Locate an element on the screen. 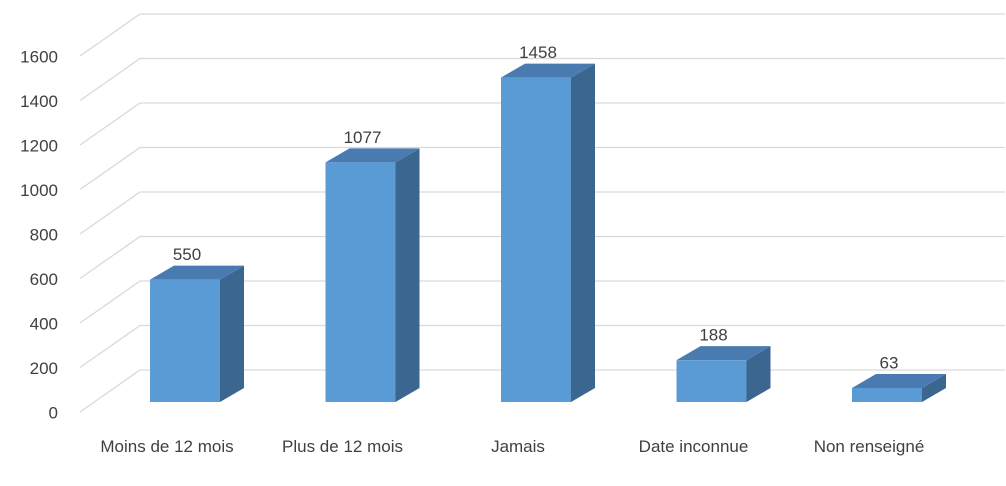 This screenshot has height=486, width=1006. x-tick-label-box: Jamais is located at coordinates (518, 446).